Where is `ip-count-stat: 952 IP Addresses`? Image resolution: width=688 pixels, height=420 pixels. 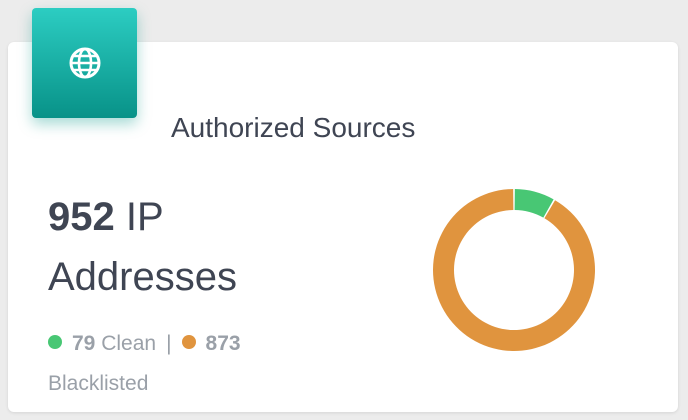 ip-count-stat: 952 IP Addresses is located at coordinates (208, 247).